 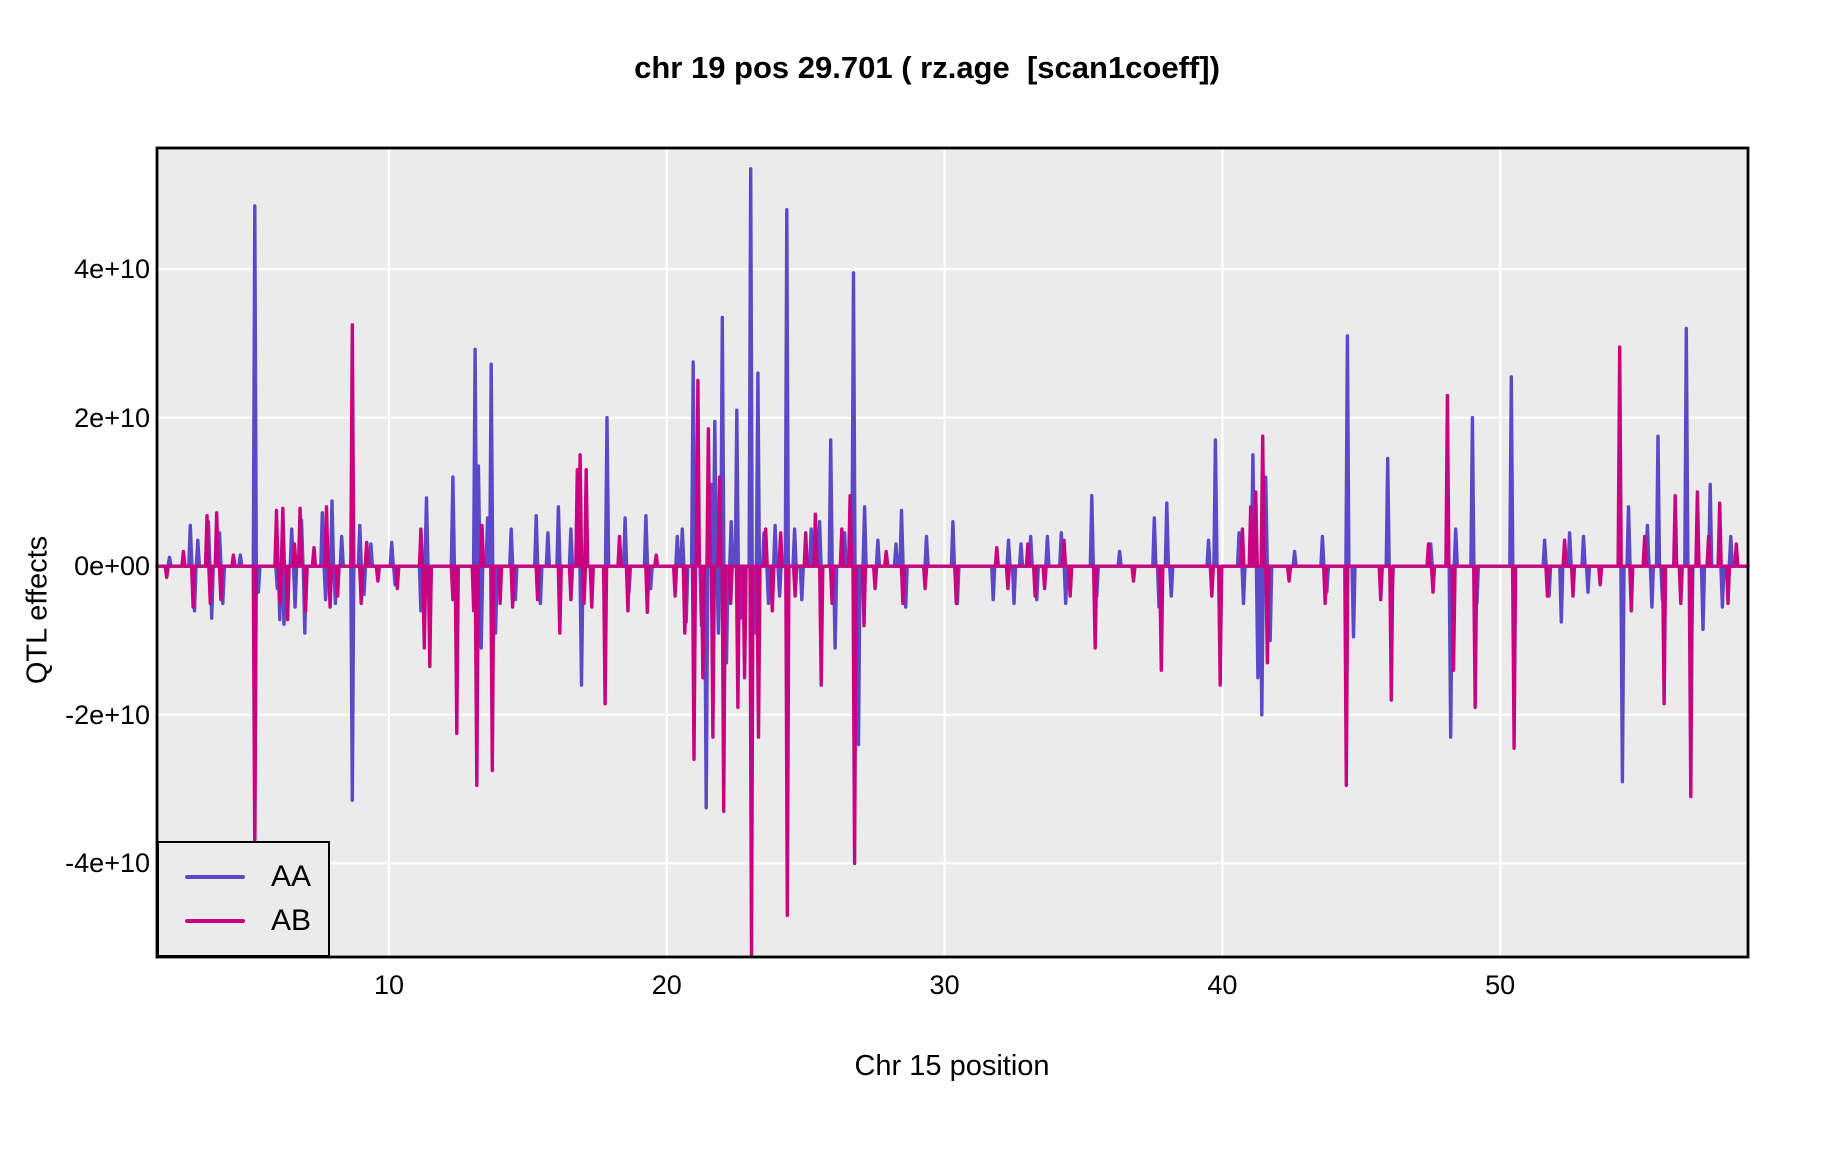 What do you see at coordinates (215, 921) in the screenshot?
I see `ab-line-sample-icon` at bounding box center [215, 921].